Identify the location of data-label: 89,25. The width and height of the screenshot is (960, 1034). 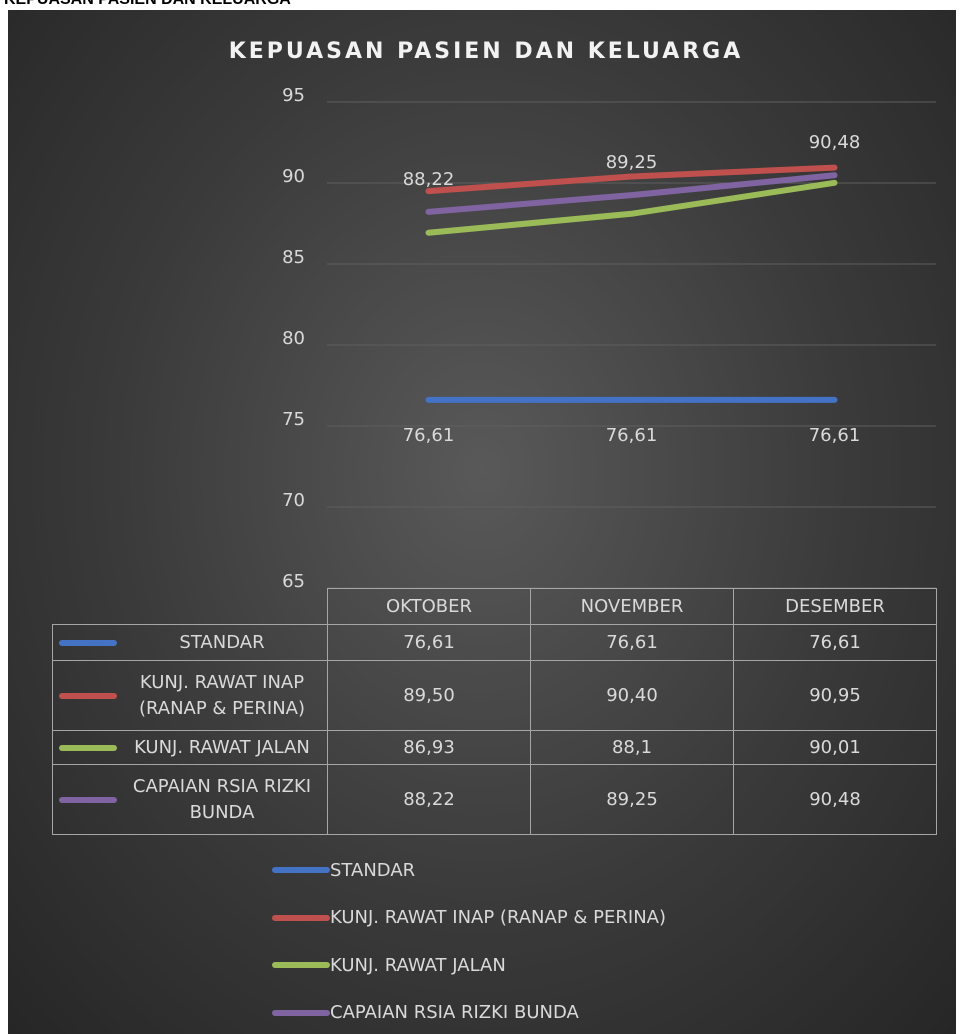
(632, 162).